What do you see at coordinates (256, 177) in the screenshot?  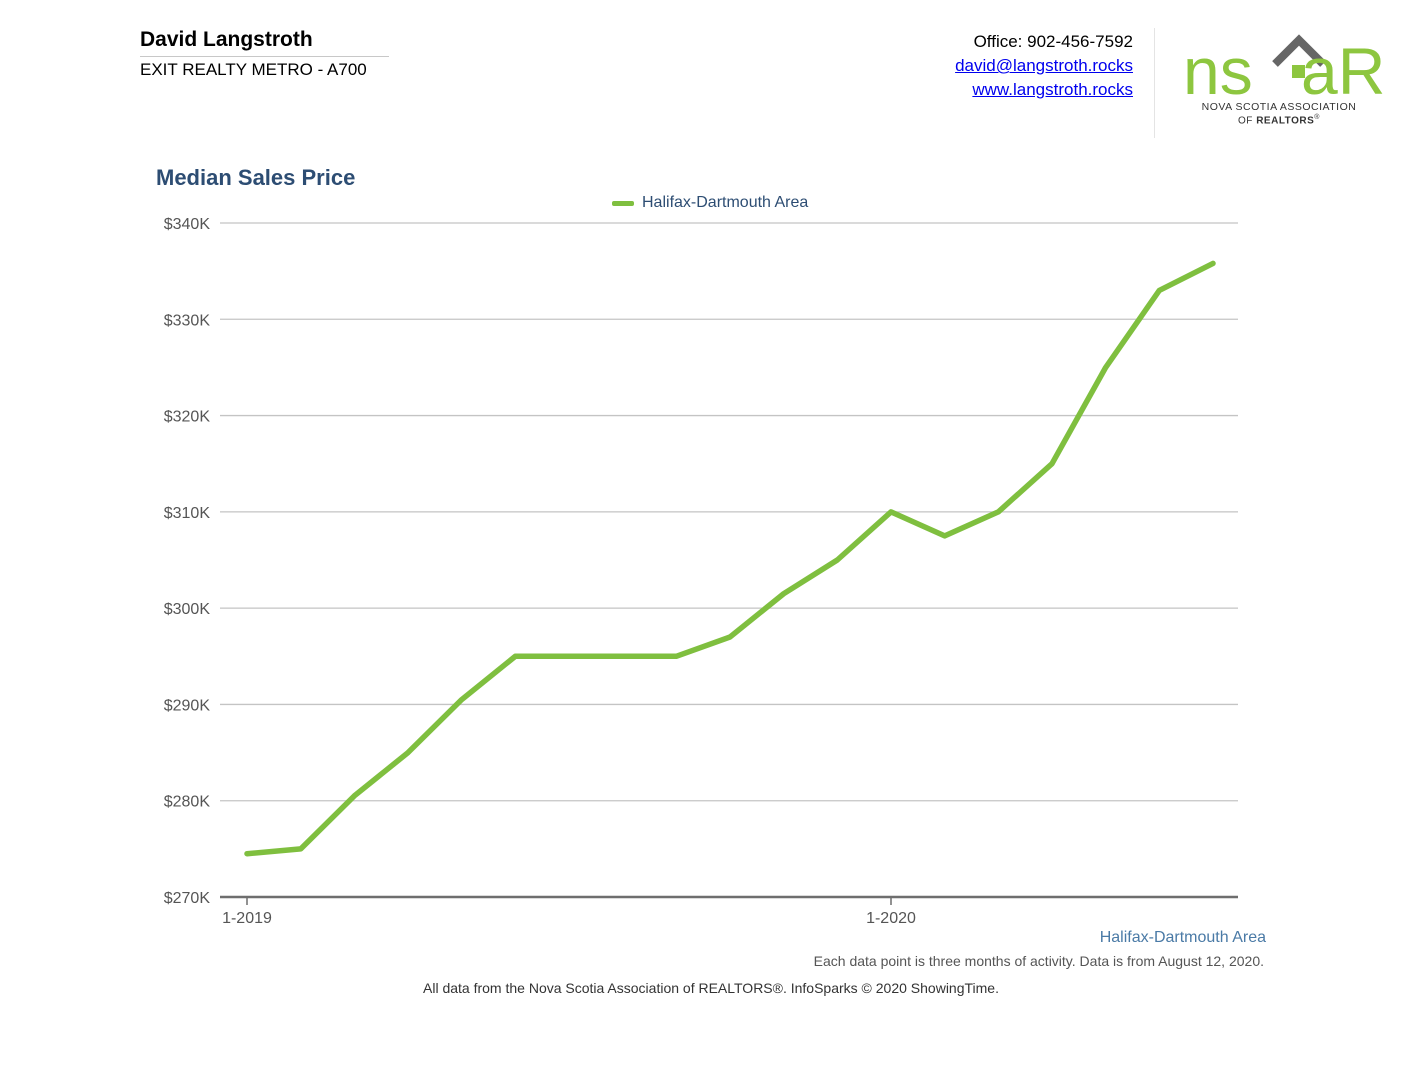 I see `chart-title: Median Sales Price` at bounding box center [256, 177].